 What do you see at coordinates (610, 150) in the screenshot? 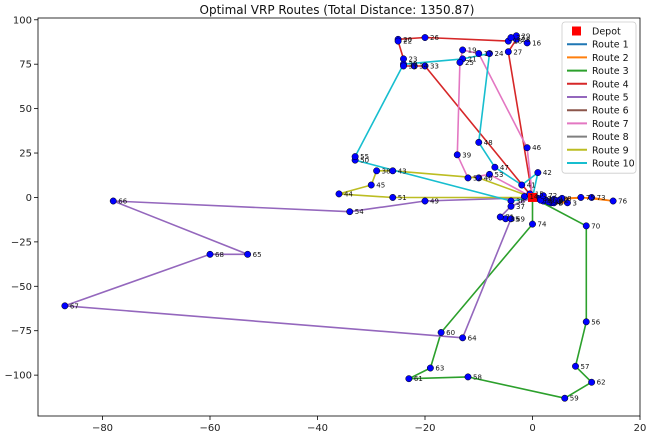
I see `legend-label-route-9: Route 9` at bounding box center [610, 150].